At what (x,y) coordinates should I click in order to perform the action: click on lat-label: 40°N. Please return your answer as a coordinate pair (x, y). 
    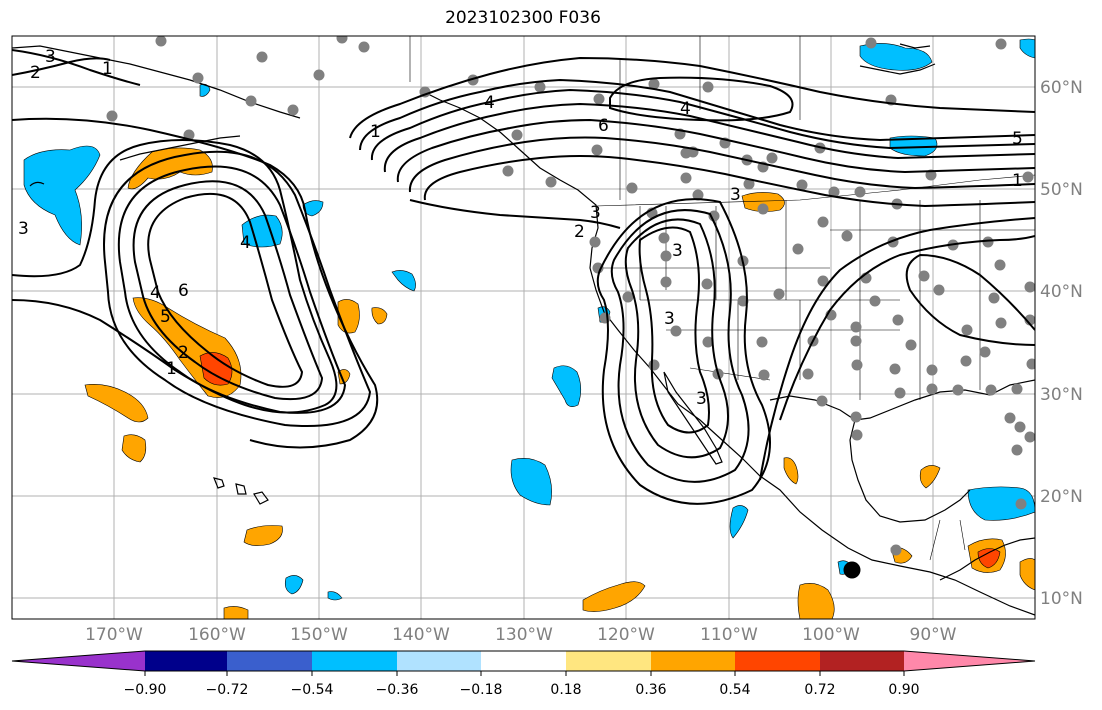
    Looking at the image, I should click on (1061, 292).